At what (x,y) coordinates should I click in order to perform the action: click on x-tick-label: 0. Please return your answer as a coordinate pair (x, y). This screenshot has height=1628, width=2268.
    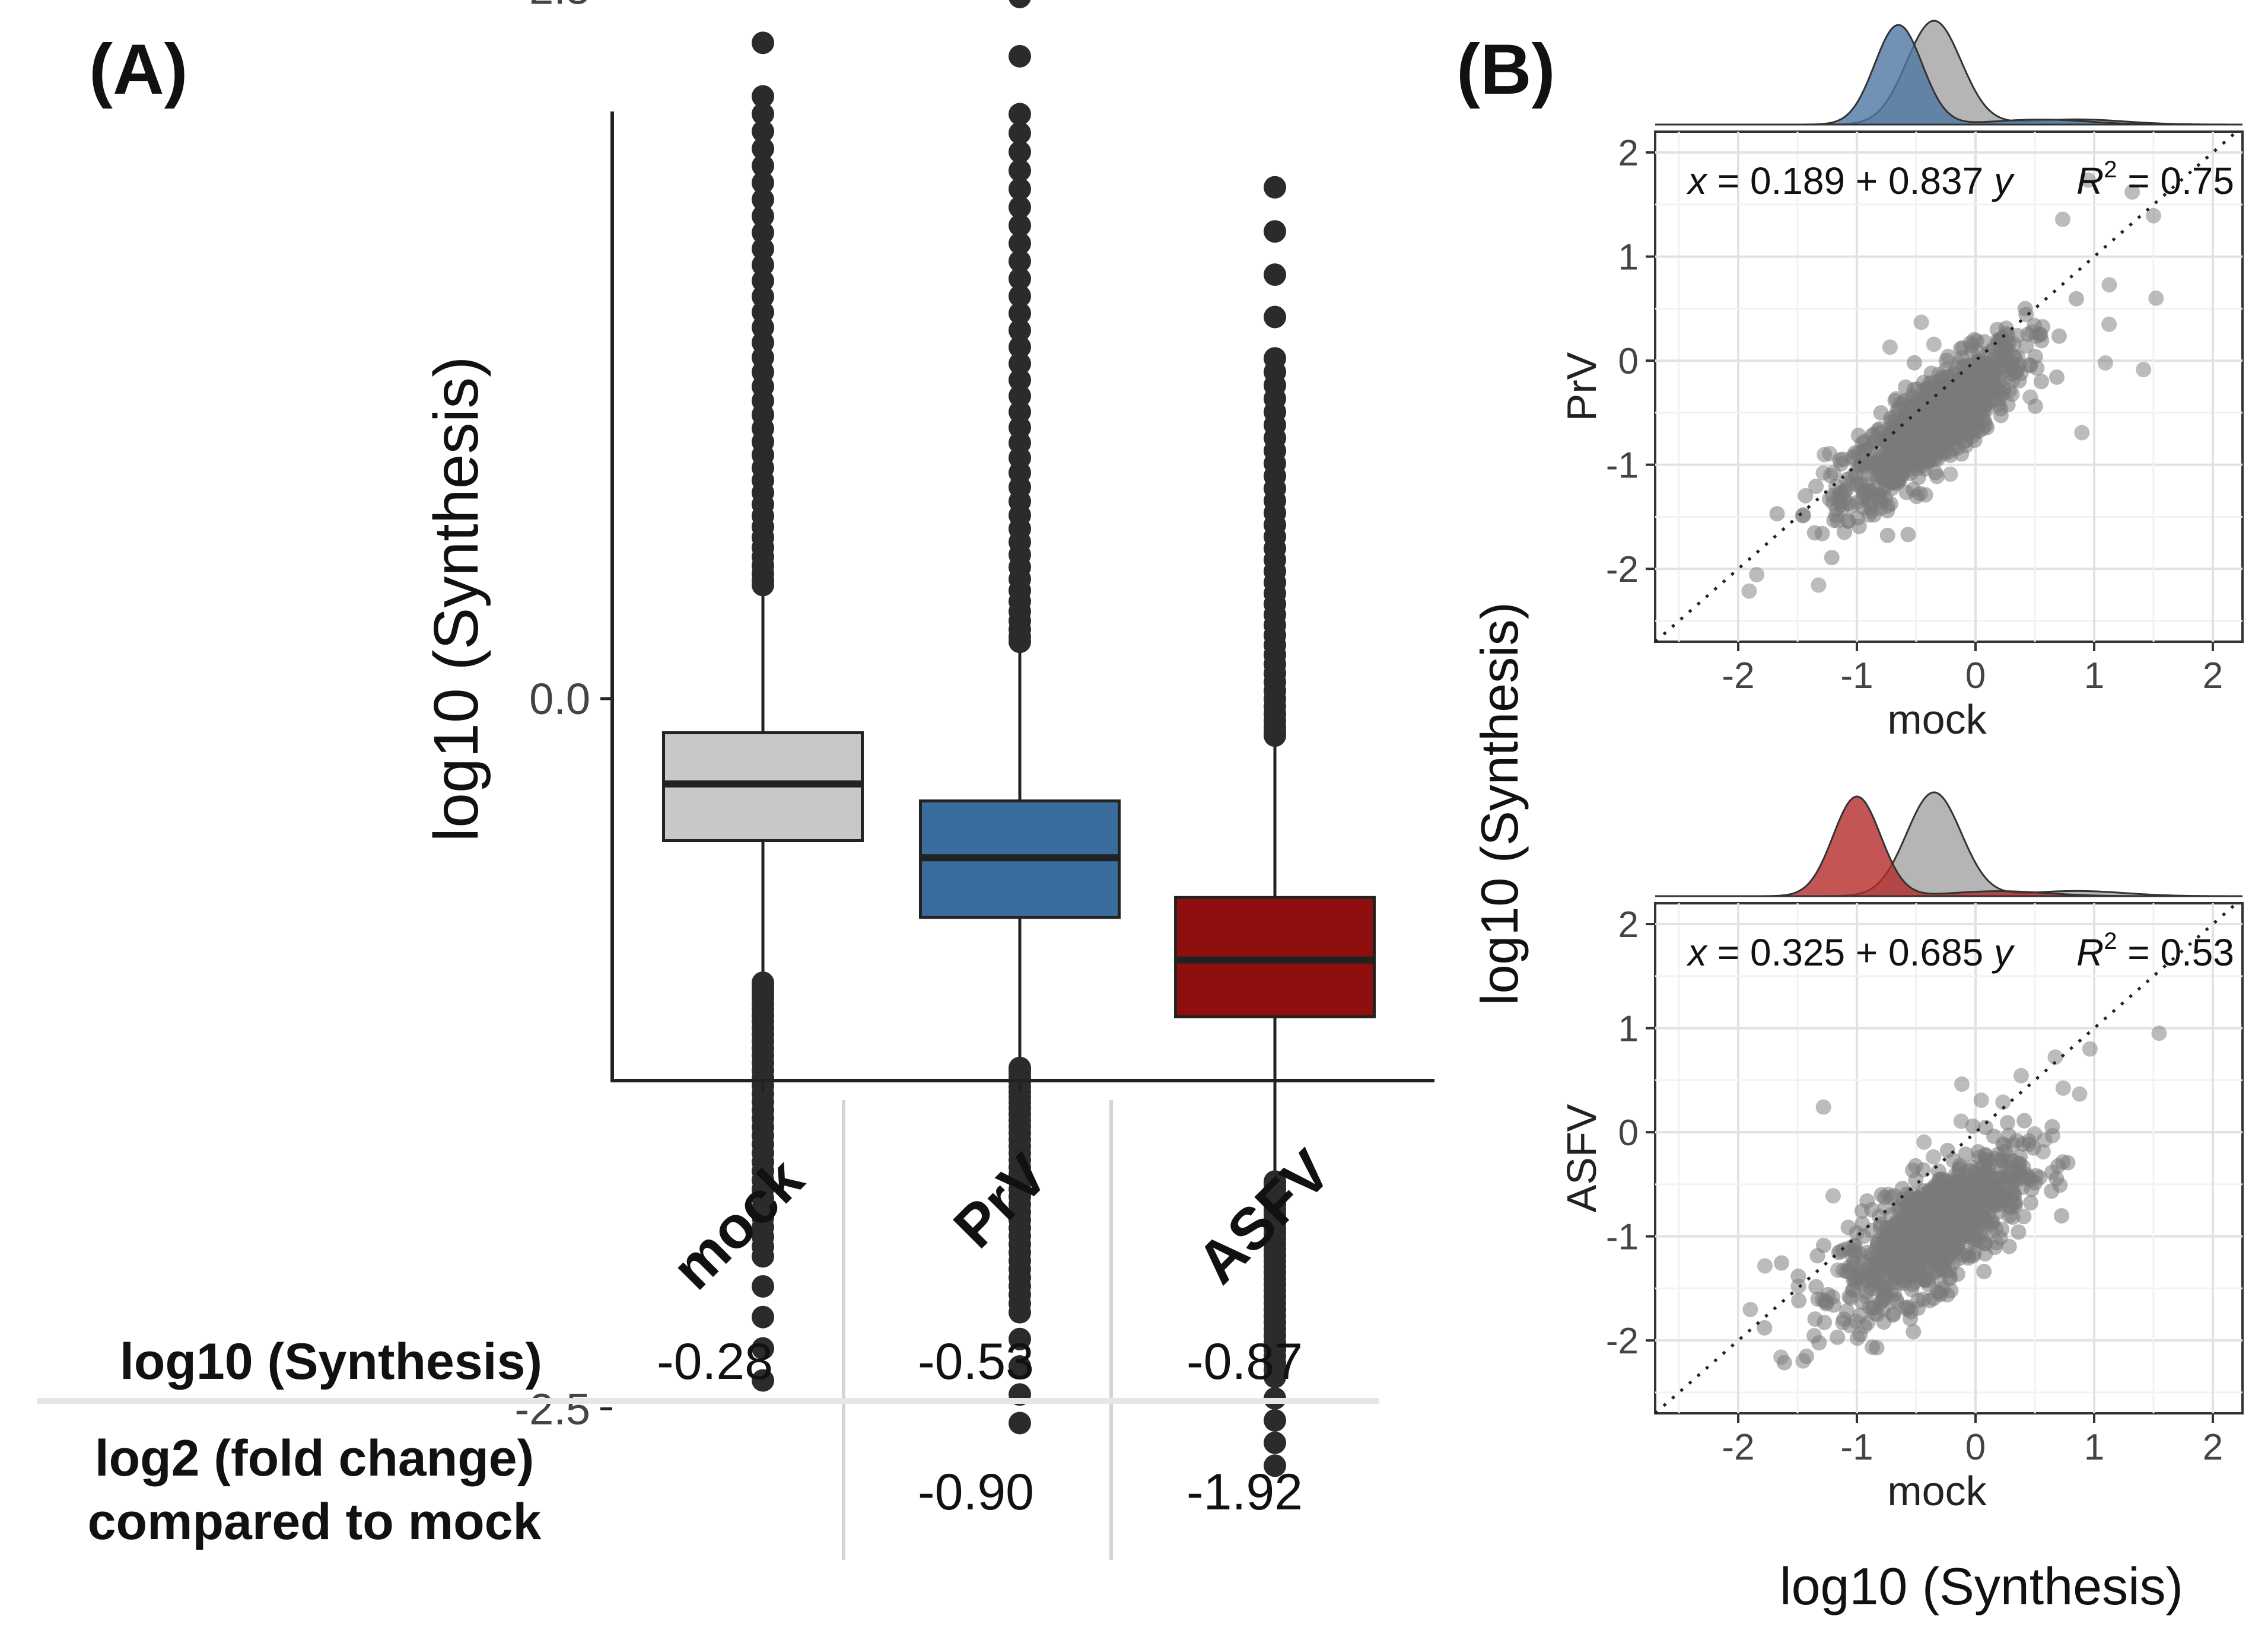
    Looking at the image, I should click on (1976, 676).